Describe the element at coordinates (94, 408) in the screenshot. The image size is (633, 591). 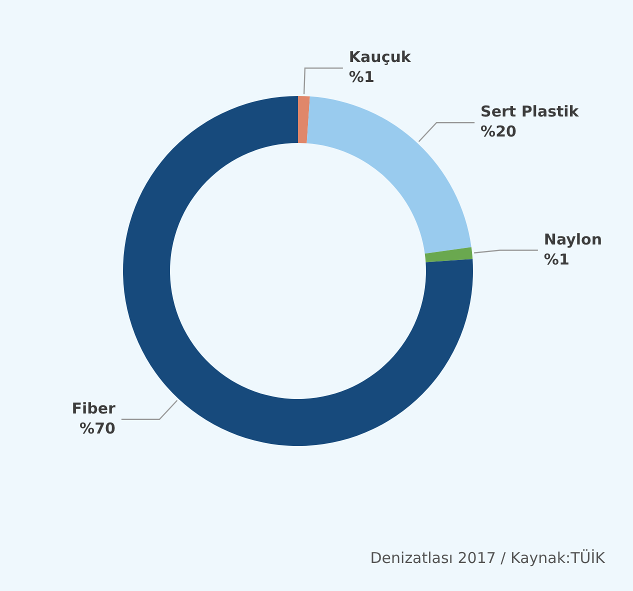
I see `slice-label: Fiber` at that location.